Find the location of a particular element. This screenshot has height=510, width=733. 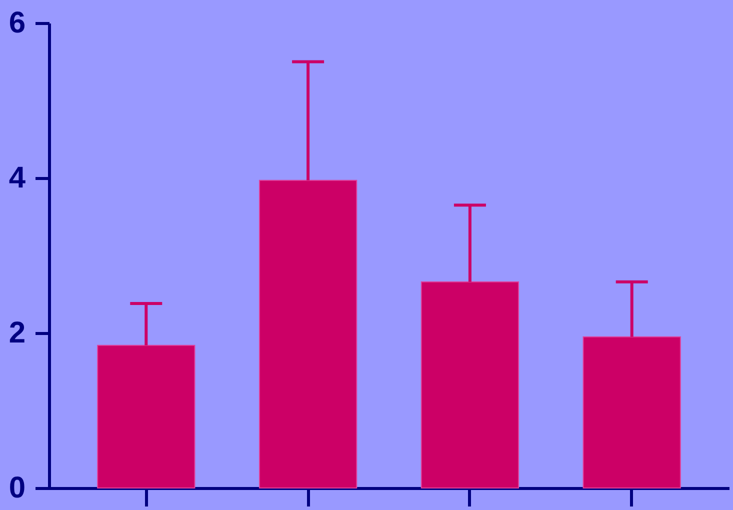

y-tick-label: 2 is located at coordinates (17, 333).